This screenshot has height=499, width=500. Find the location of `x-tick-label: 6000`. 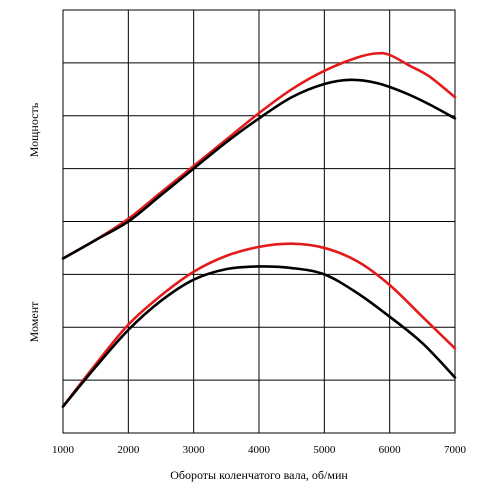

x-tick-label: 6000 is located at coordinates (390, 450).